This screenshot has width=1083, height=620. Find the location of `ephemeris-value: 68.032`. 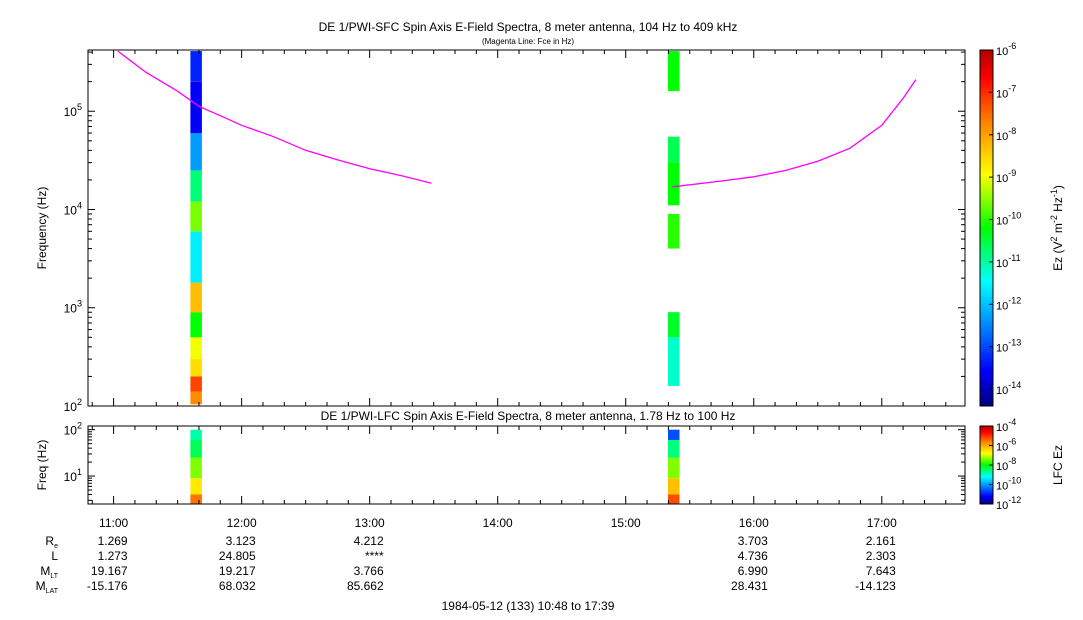

ephemeris-value: 68.032 is located at coordinates (237, 586).